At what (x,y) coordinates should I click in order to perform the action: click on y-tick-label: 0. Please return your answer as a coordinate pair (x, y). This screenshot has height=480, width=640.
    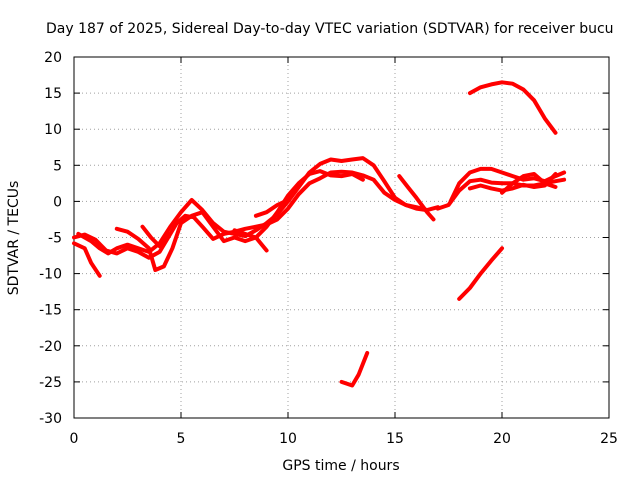
    Looking at the image, I should click on (57, 202).